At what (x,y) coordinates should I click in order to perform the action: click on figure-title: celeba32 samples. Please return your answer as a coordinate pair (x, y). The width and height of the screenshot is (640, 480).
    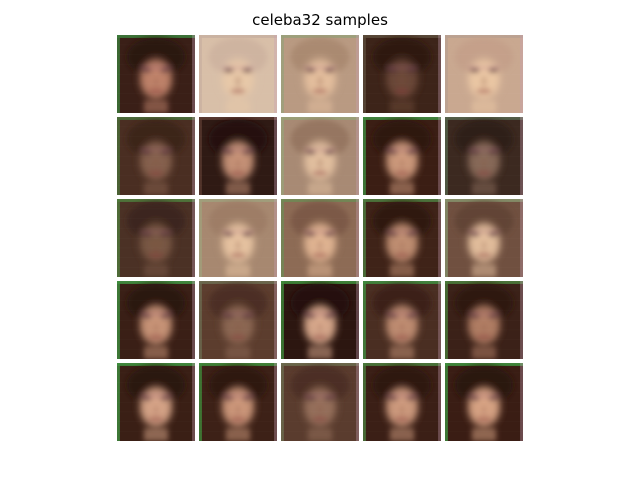
    Looking at the image, I should click on (320, 20).